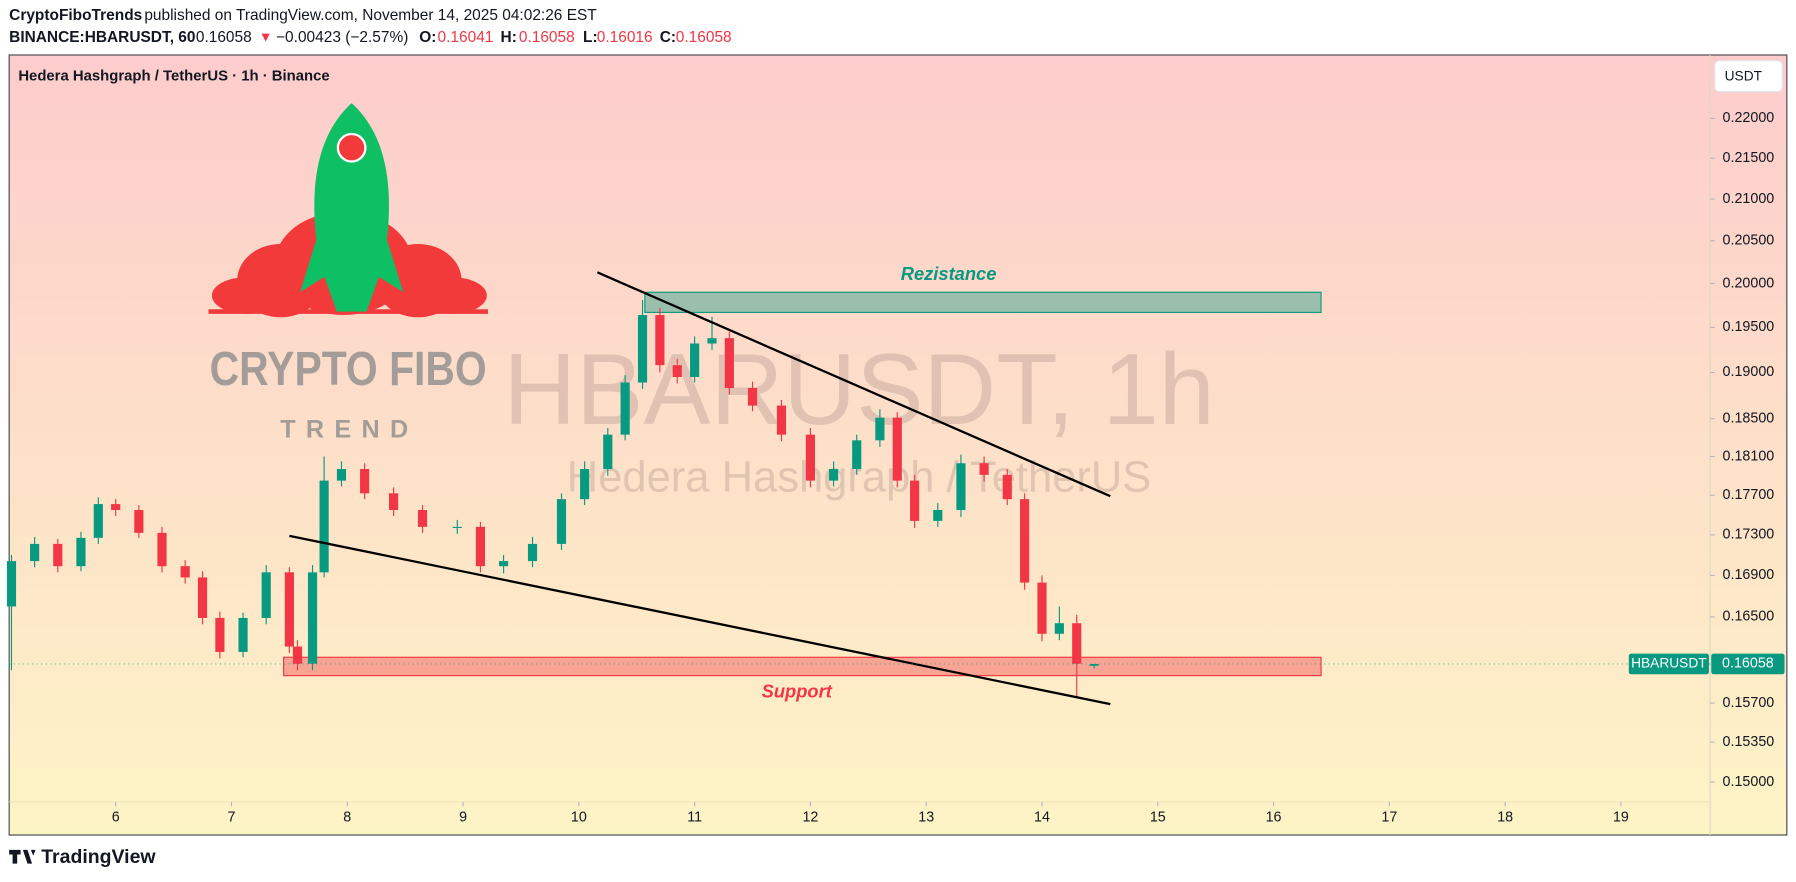  I want to click on low-value: 0.16016, so click(625, 37).